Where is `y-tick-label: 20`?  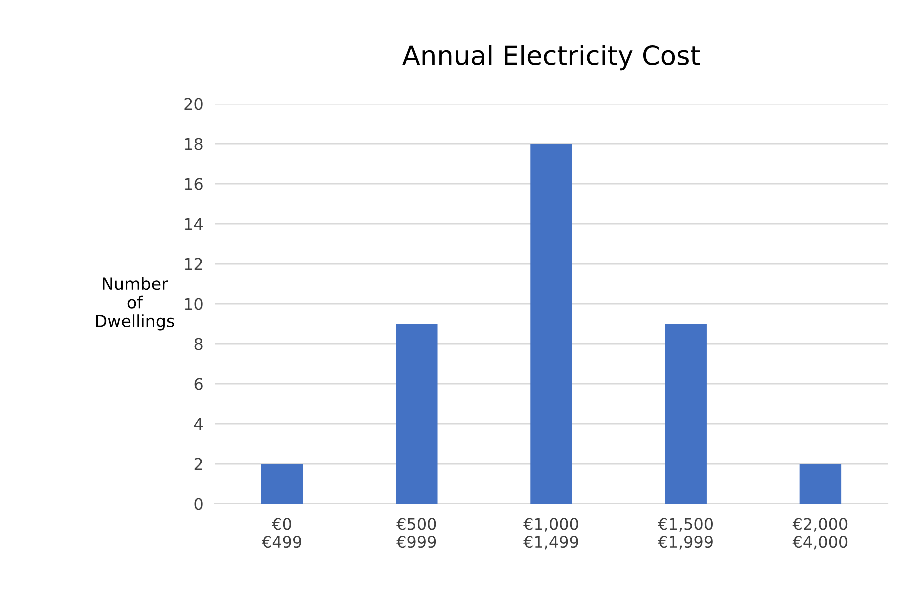 y-tick-label: 20 is located at coordinates (193, 104).